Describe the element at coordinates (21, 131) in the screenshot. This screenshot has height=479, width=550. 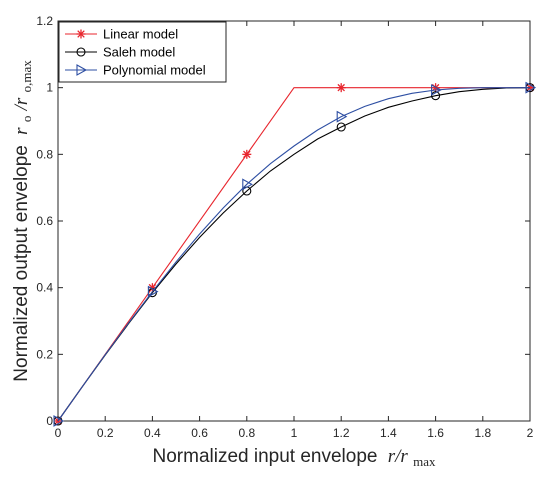
I see `y-axis-label-math: r` at that location.